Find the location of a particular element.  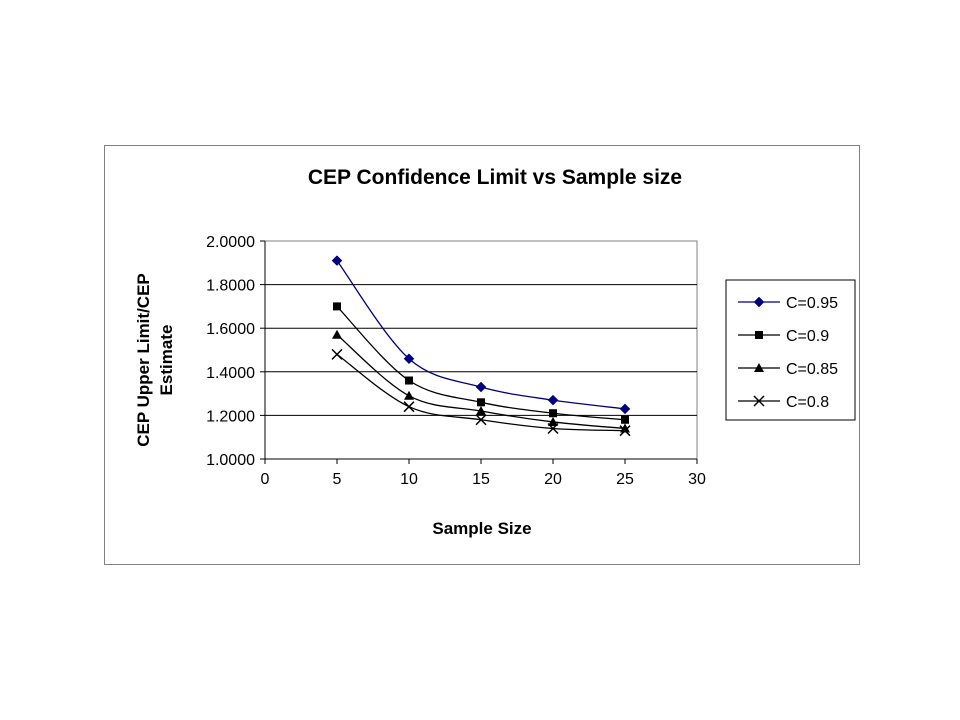

legend-item: C=0.8 is located at coordinates (783, 402).